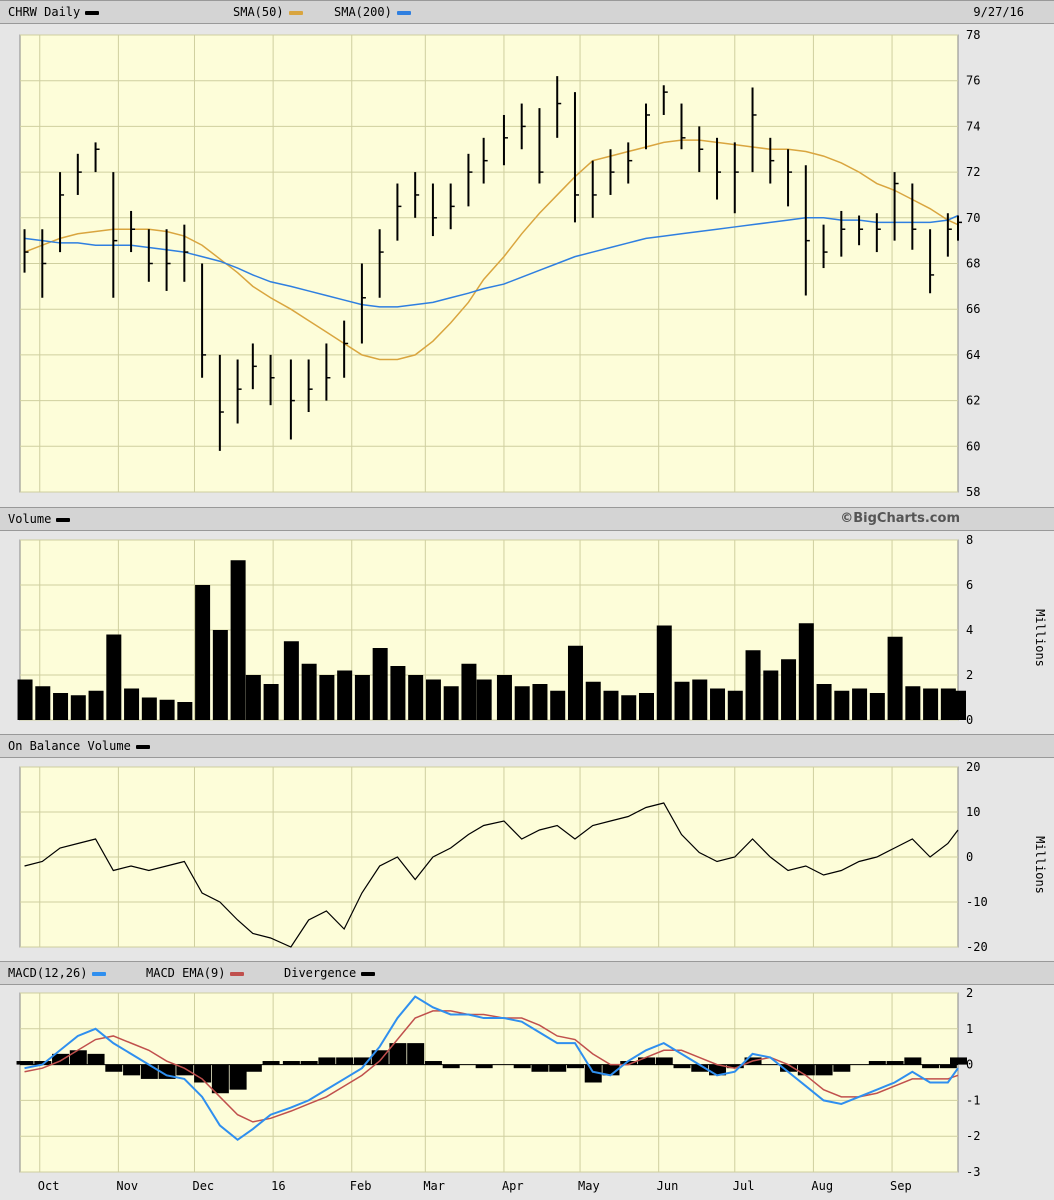  Describe the element at coordinates (63, 519) in the screenshot. I see `volume-swatch` at that location.